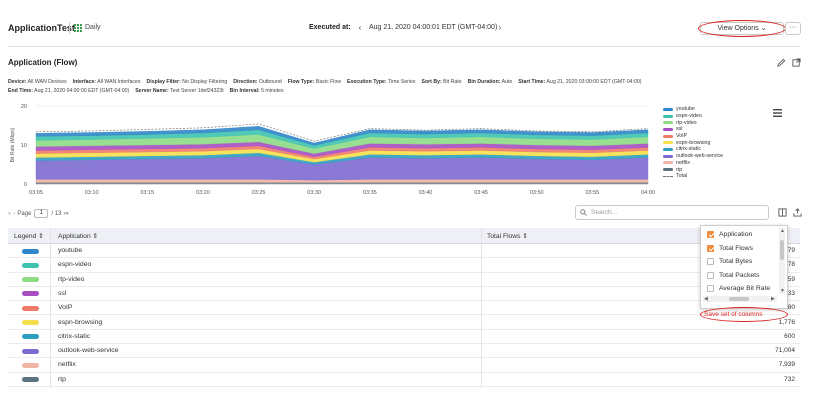 The height and width of the screenshot is (419, 823). I want to click on area-series-youtube, so click(342, 136).